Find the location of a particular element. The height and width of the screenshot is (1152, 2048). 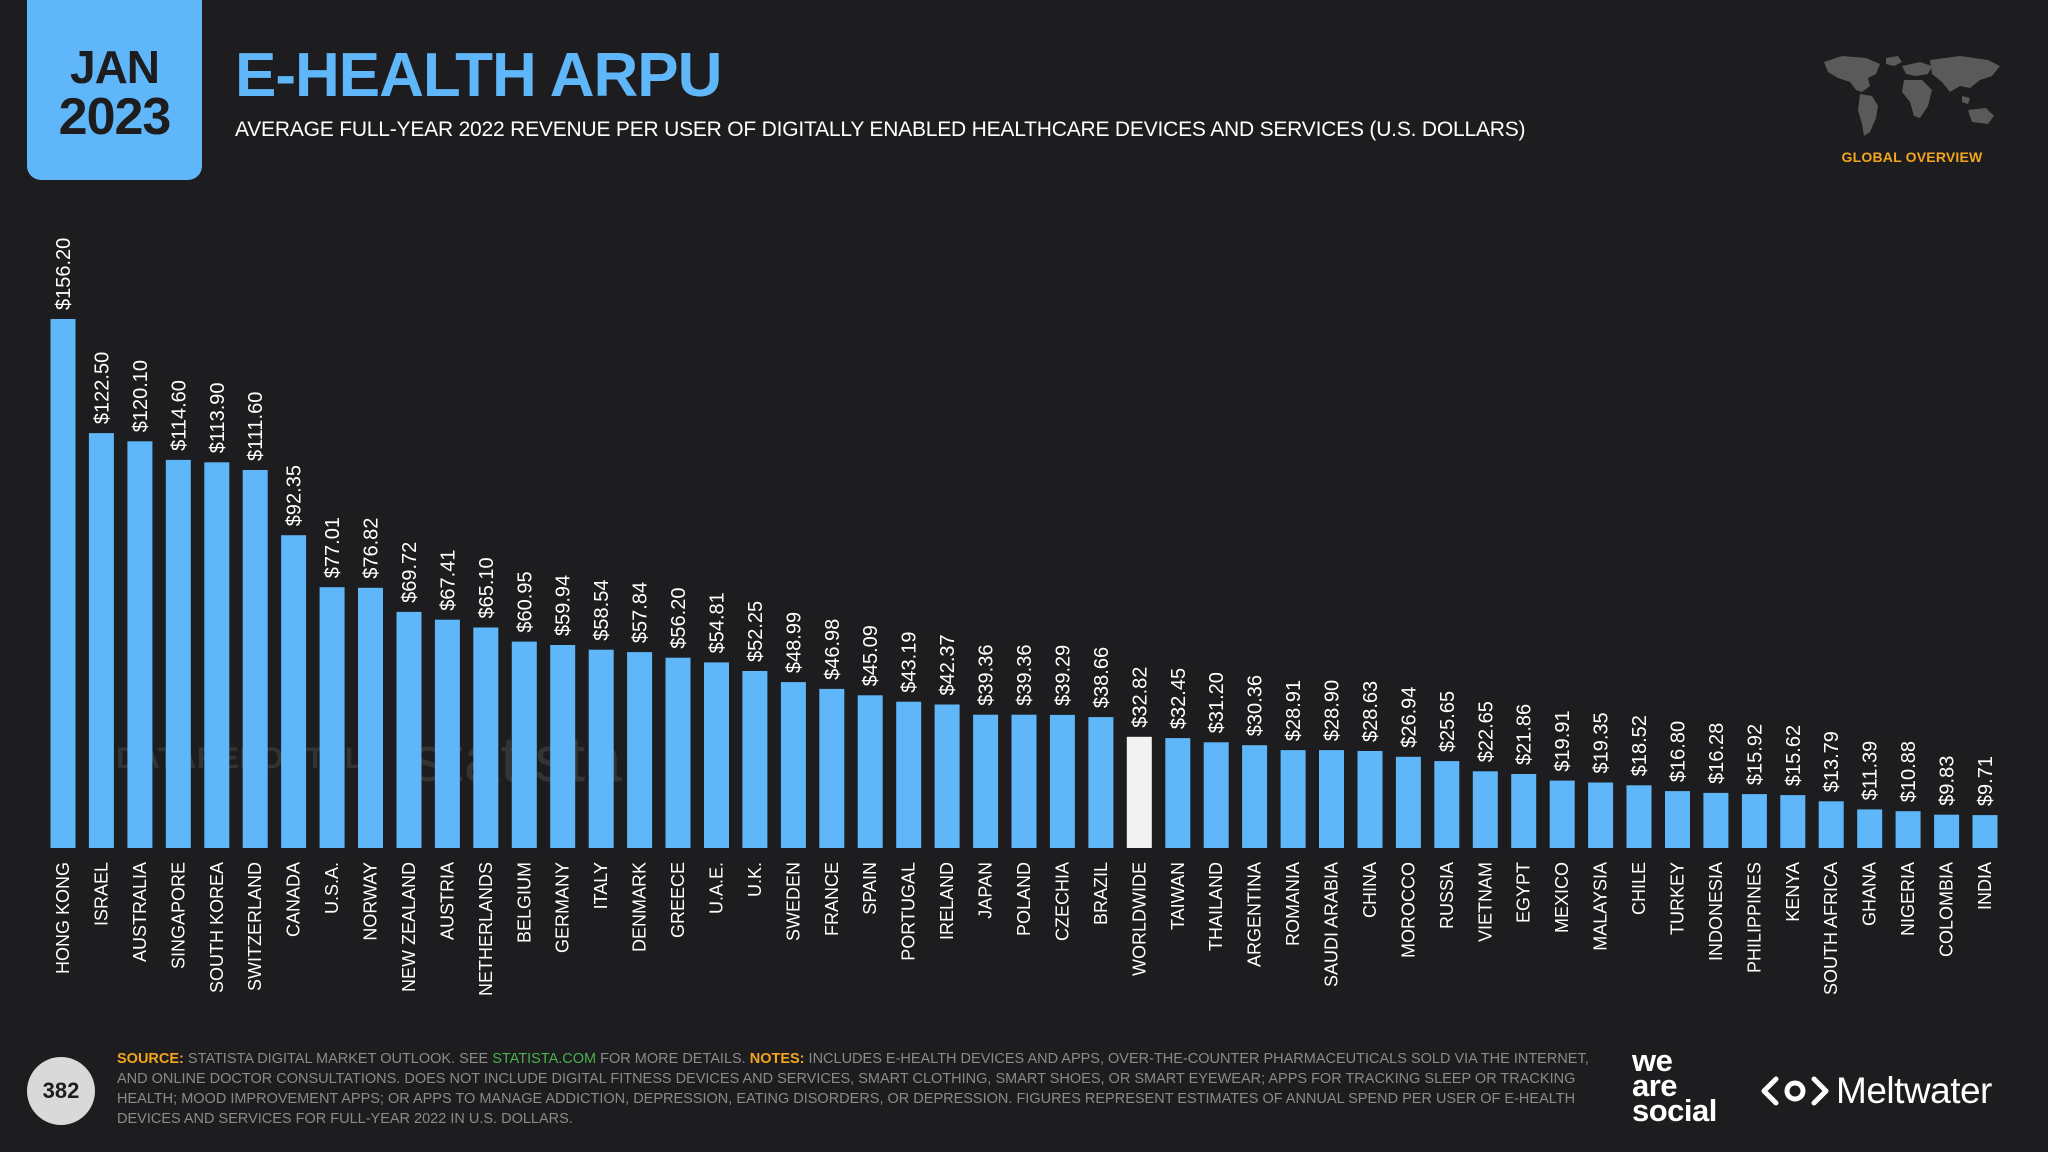

bar-u-s-a is located at coordinates (332, 717).